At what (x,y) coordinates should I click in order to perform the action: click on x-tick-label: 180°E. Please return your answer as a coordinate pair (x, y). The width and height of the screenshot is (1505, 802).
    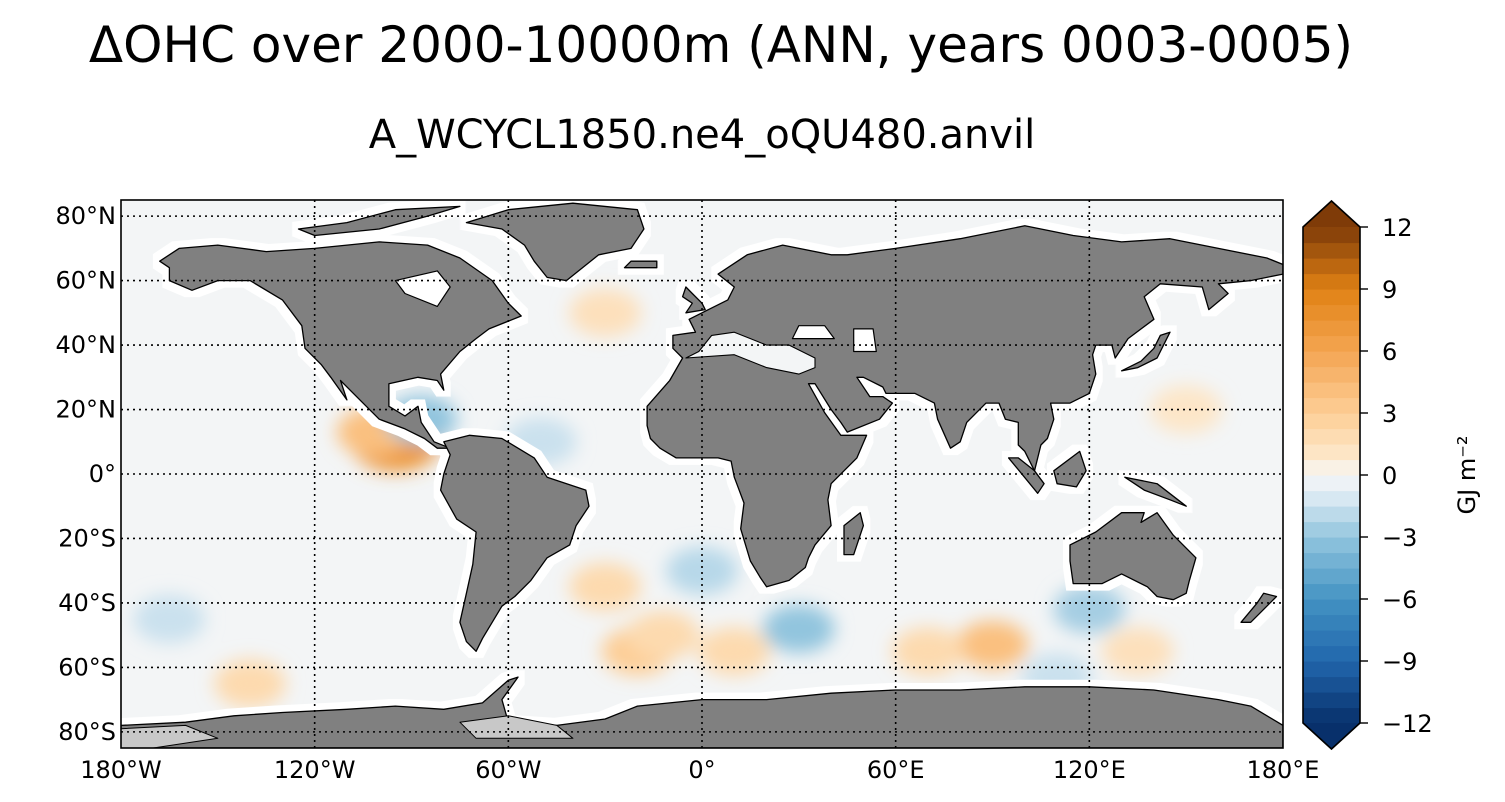
    Looking at the image, I should click on (1283, 770).